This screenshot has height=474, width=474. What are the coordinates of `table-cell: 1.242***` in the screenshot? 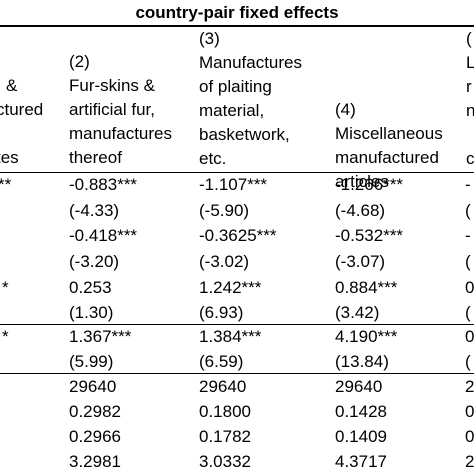 It's located at (230, 287).